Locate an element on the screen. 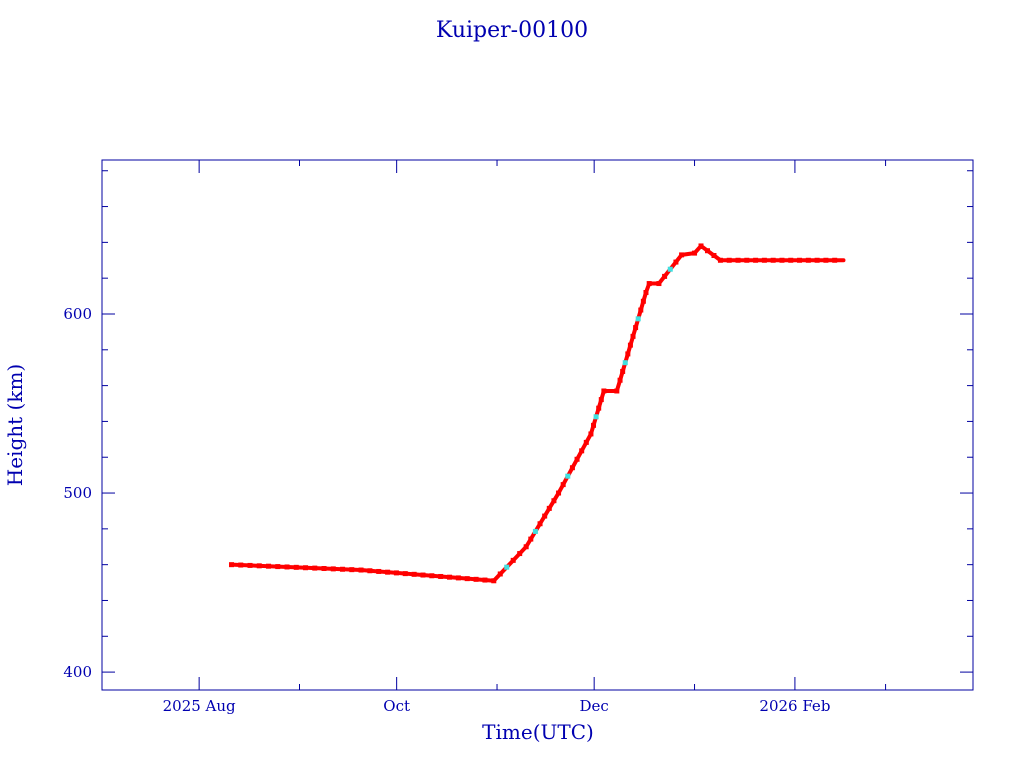 This screenshot has width=1024, height=768. x-tick-label: Oct is located at coordinates (396, 706).